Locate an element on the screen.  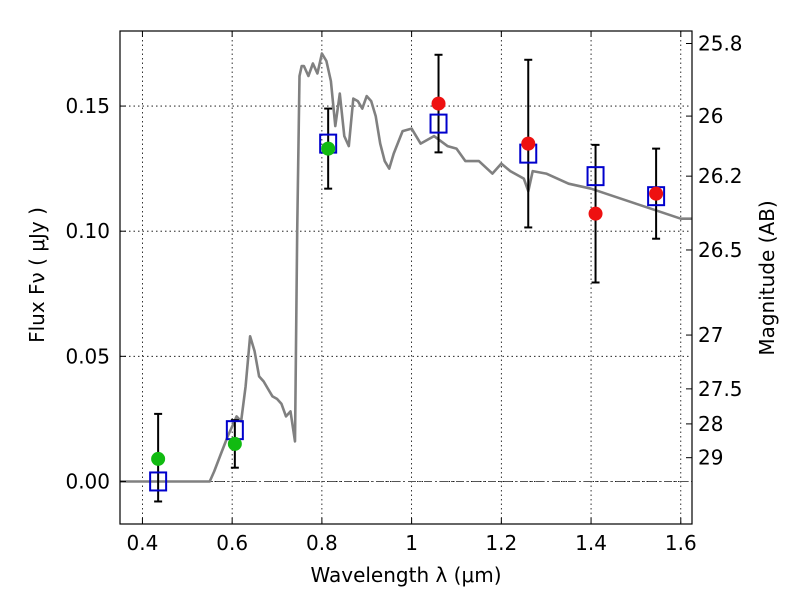
right-tick-label: 26 is located at coordinates (710, 116).